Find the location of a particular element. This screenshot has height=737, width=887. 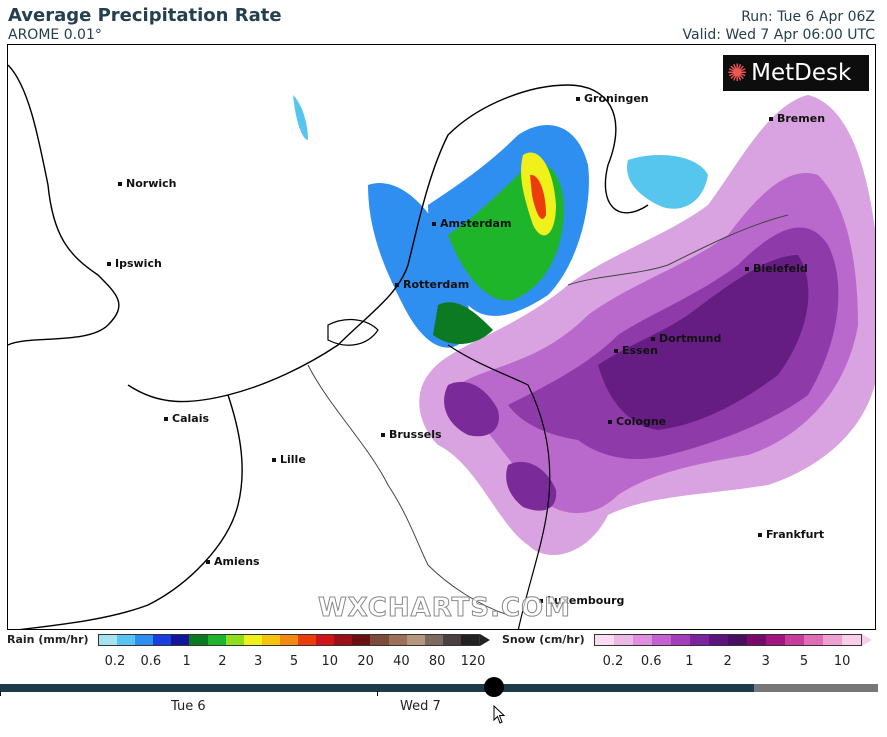

time-slider-handle is located at coordinates (494, 687).